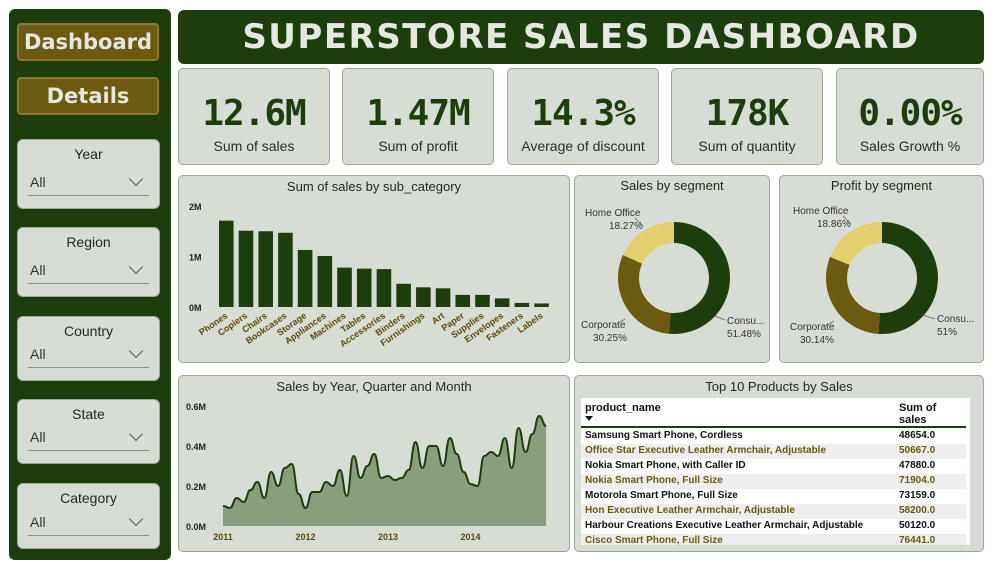 The height and width of the screenshot is (565, 998). What do you see at coordinates (947, 332) in the screenshot?
I see `segment-value: 51%` at bounding box center [947, 332].